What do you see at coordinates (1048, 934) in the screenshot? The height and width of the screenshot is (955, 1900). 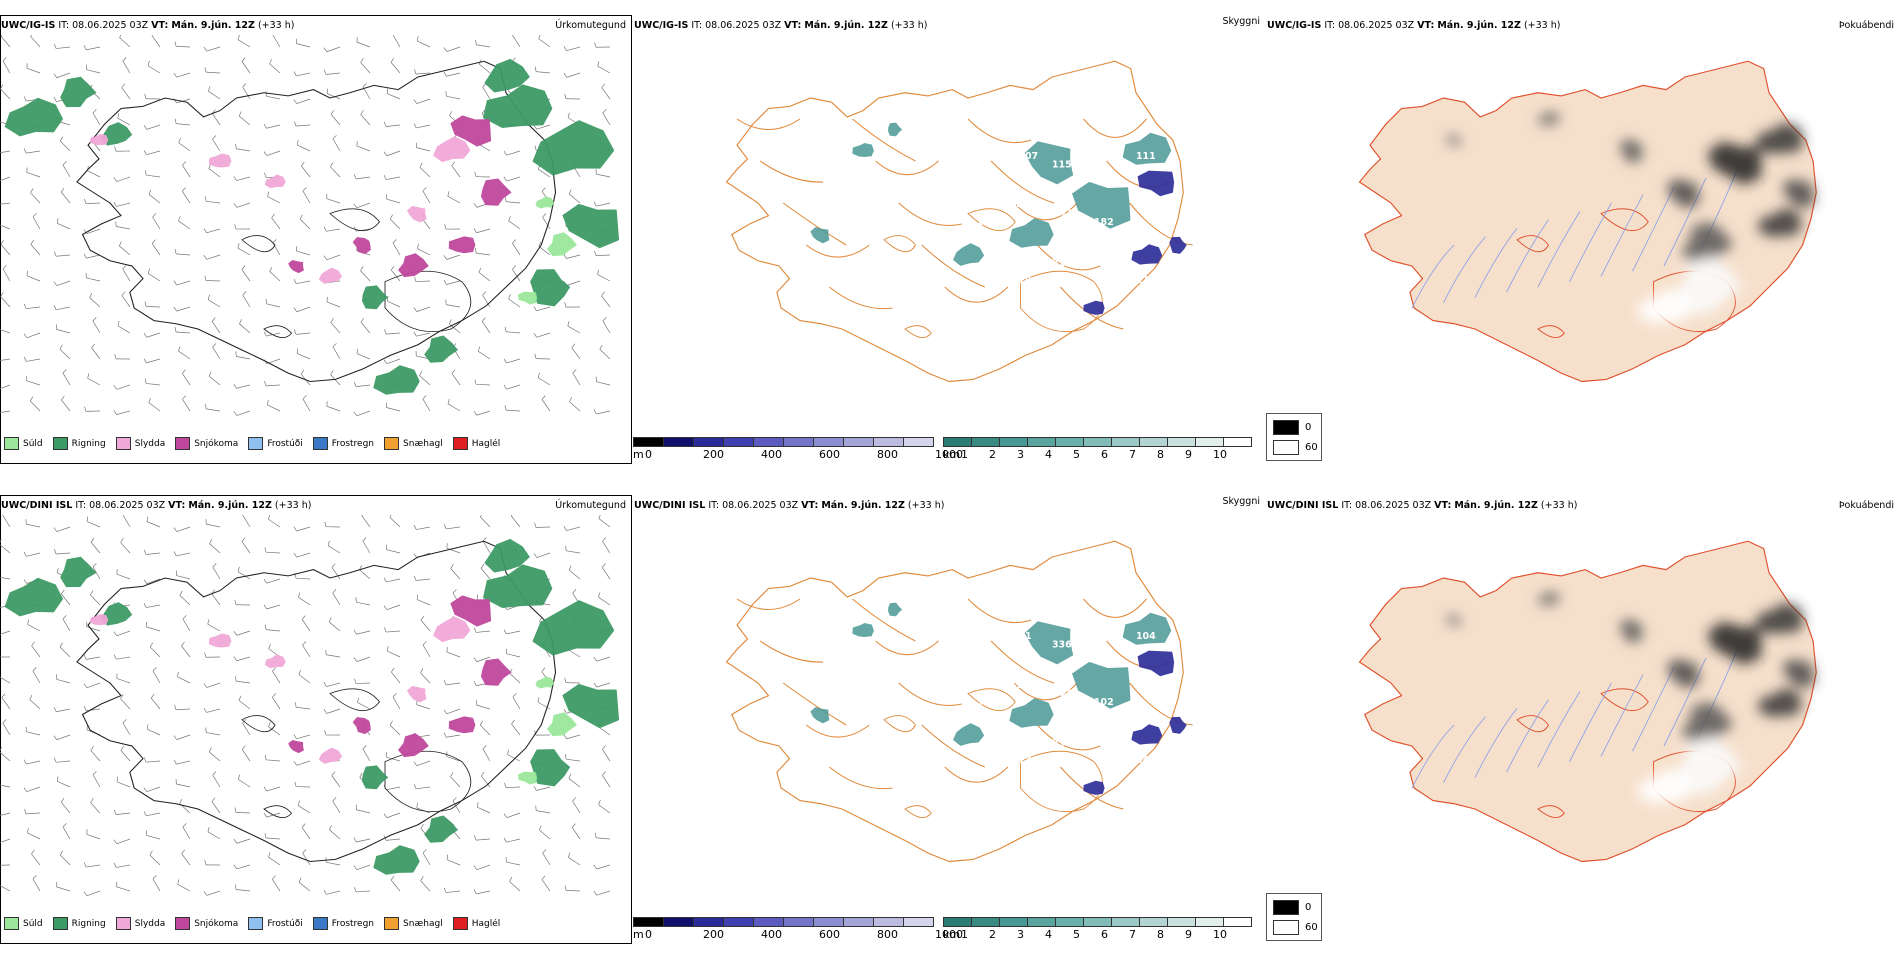 I see `colorbar-tick: 4` at bounding box center [1048, 934].